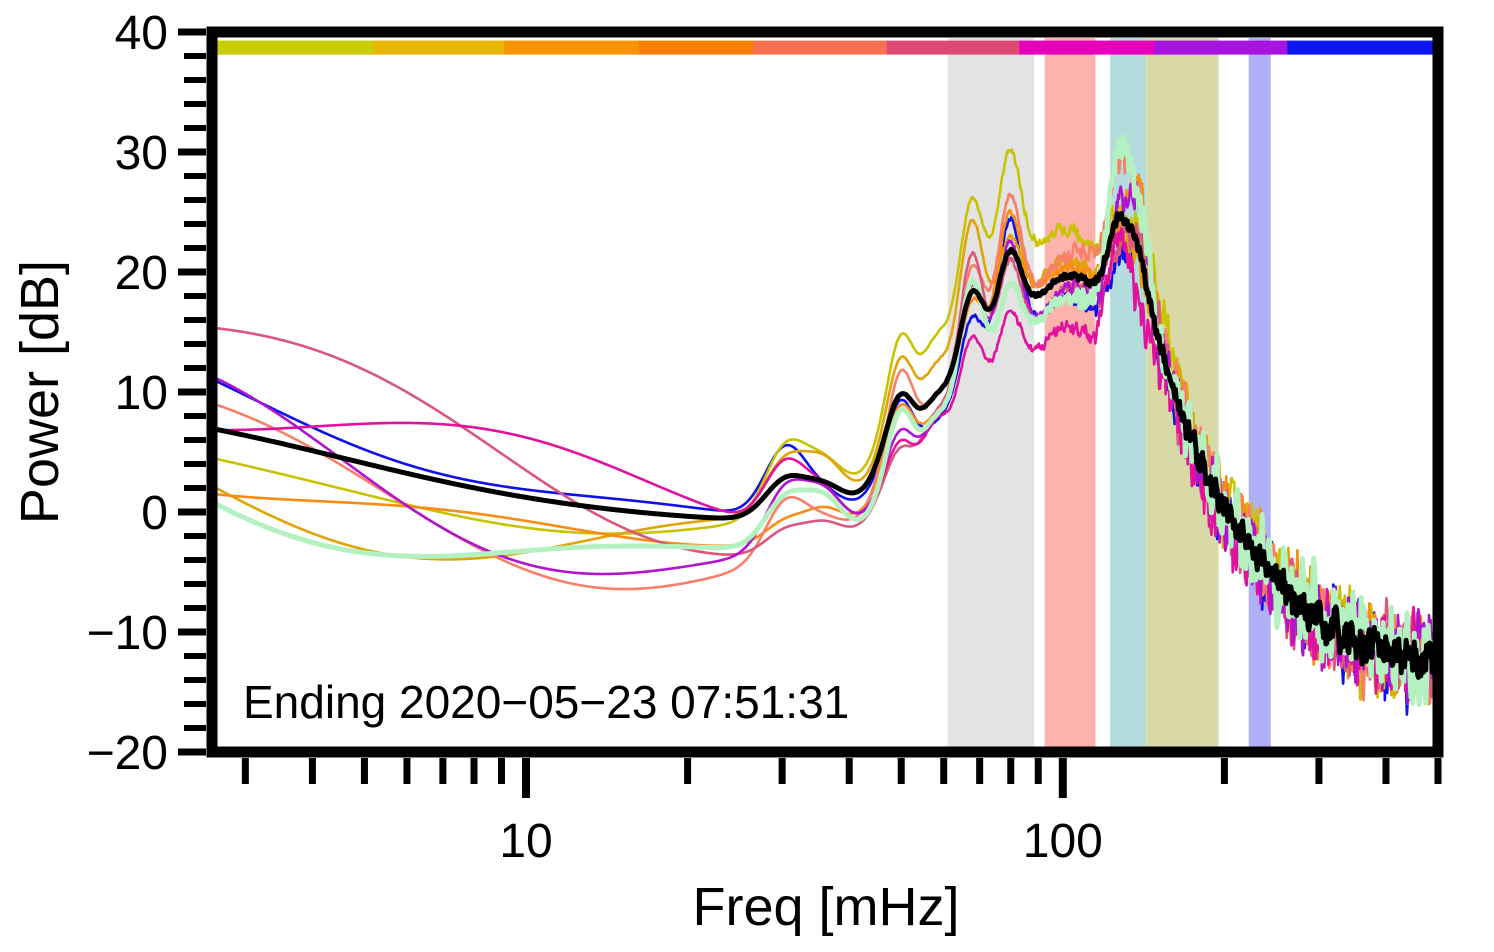  Describe the element at coordinates (525, 841) in the screenshot. I see `x-tick-label-0: 10` at that location.